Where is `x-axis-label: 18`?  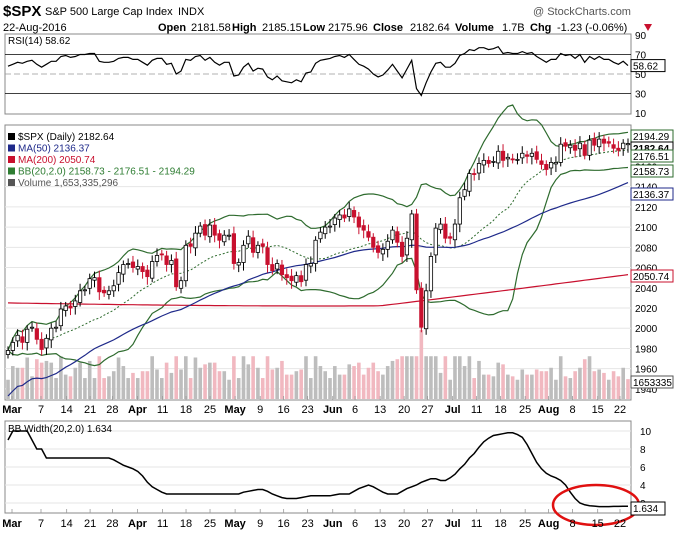
x-axis-label: 18 is located at coordinates (186, 410).